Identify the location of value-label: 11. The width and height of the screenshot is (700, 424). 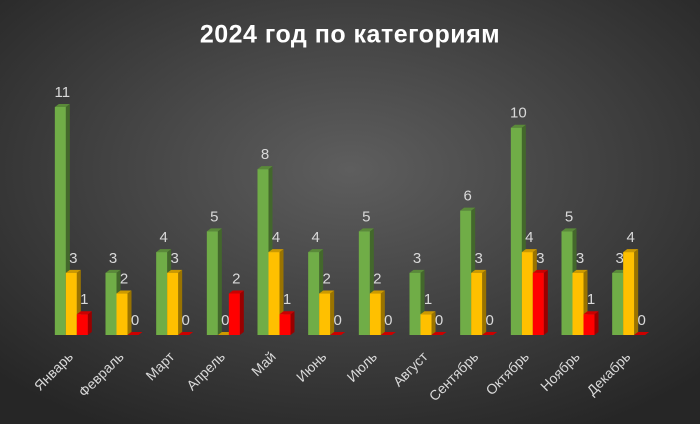
(63, 92).